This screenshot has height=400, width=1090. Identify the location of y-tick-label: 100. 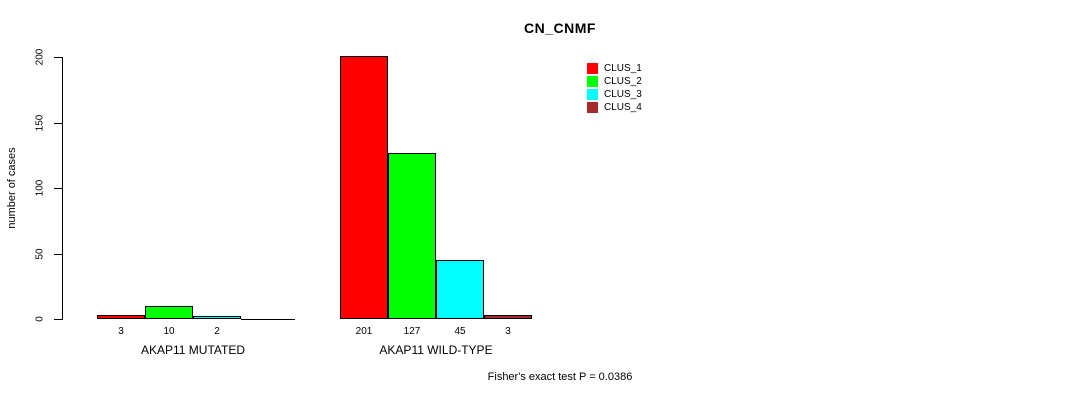
(40, 188).